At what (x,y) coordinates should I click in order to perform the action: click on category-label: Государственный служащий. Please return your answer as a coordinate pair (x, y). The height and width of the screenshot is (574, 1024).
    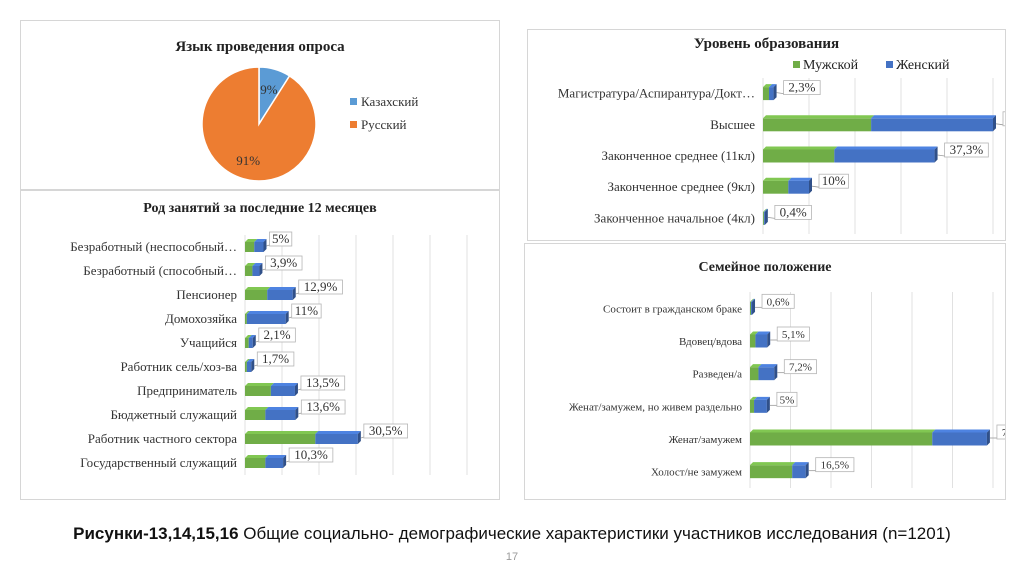
    Looking at the image, I should click on (158, 462).